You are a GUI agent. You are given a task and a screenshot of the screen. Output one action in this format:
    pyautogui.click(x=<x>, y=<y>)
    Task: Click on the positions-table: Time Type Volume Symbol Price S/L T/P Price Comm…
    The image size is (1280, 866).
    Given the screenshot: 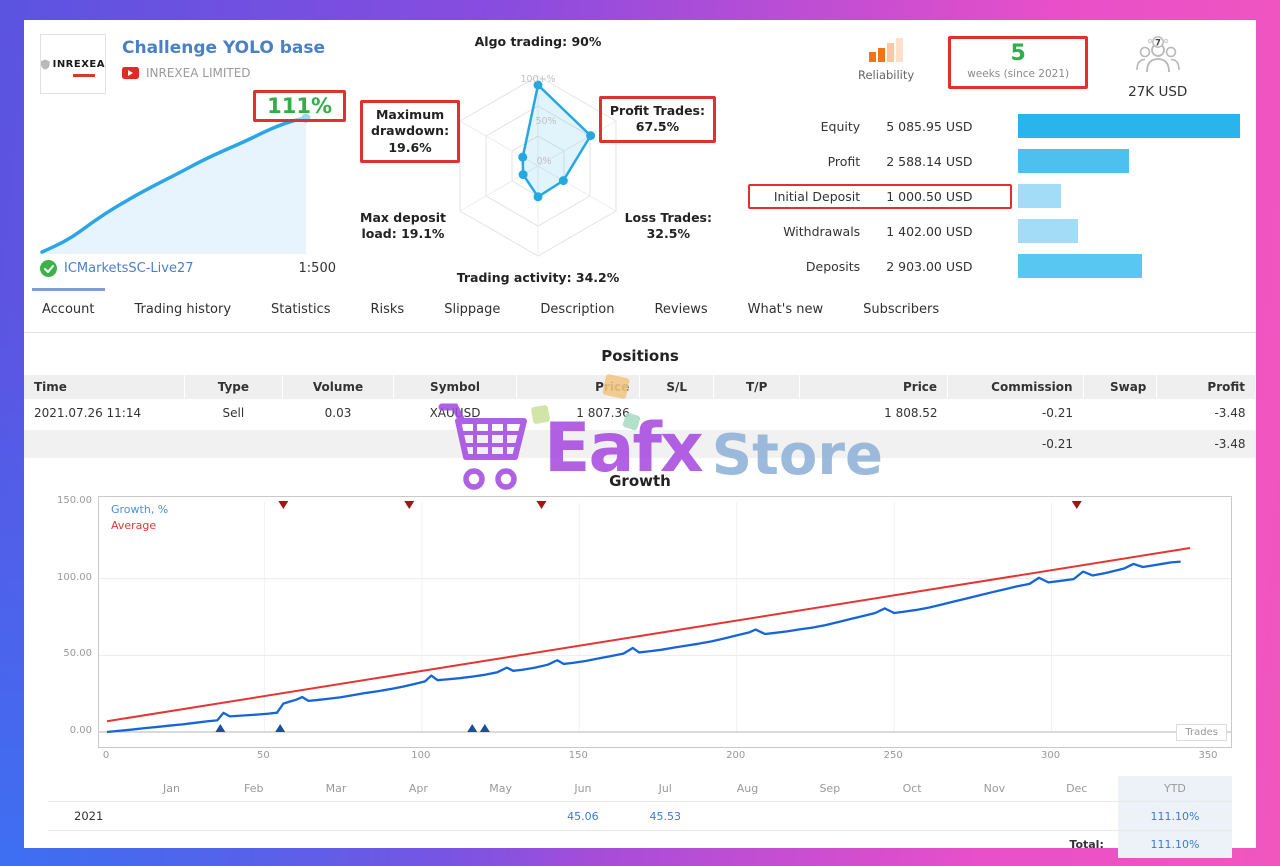 What is the action you would take?
    pyautogui.click(x=640, y=416)
    